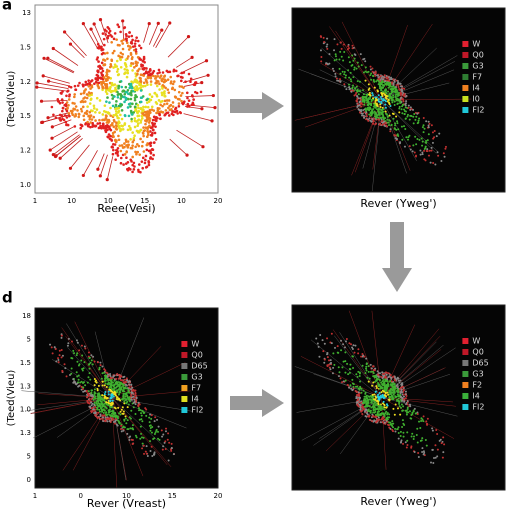 This screenshot has height=512, width=512. Describe the element at coordinates (196, 355) in the screenshot. I see `legend-label: Q0` at that location.